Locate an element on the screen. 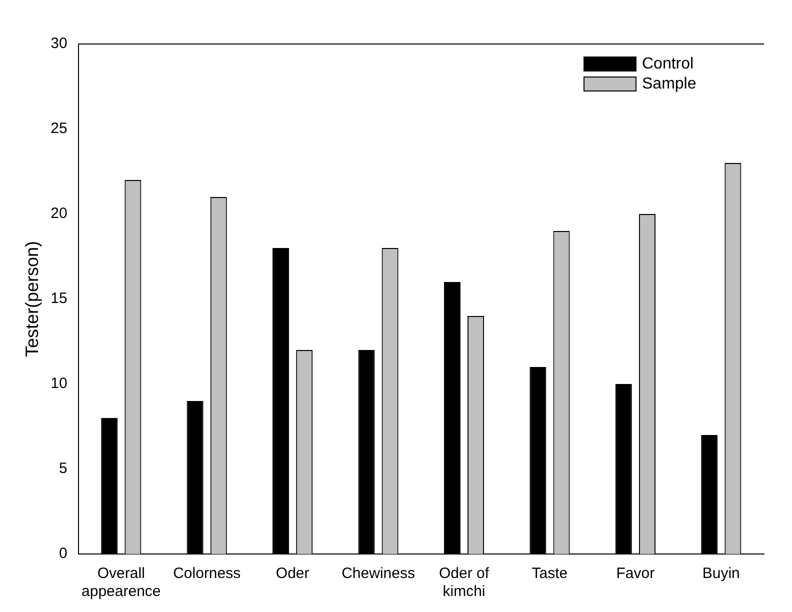 Image resolution: width=792 pixels, height=612 pixels. x-tick-label: Oder of kimchi is located at coordinates (464, 582).